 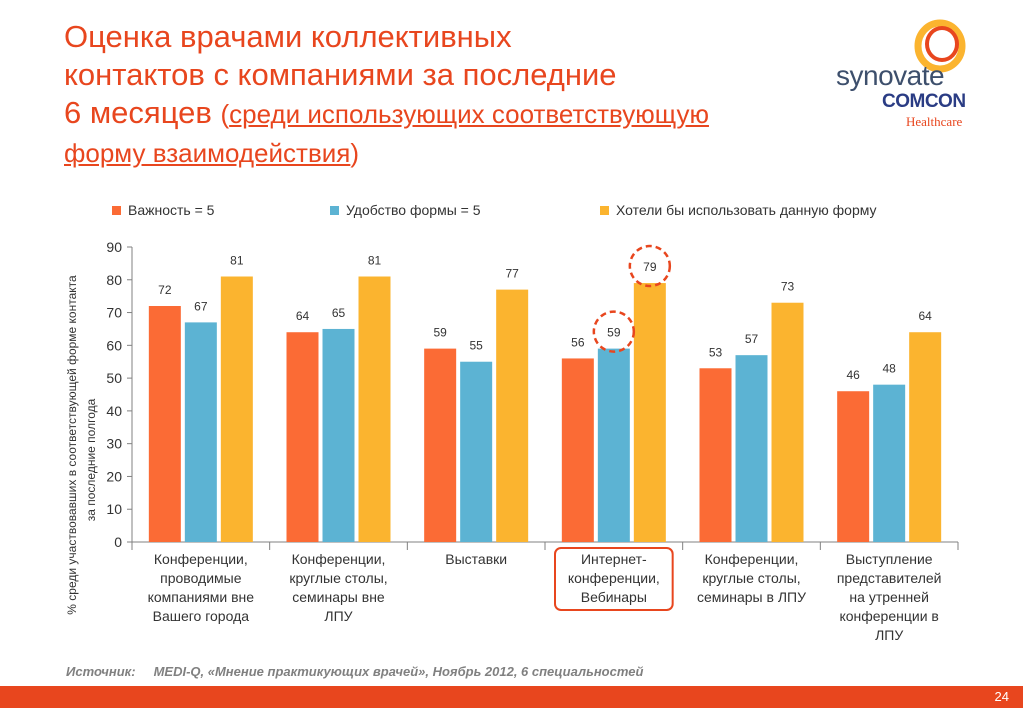 I want to click on title-subtitle-2: форму взаимодействия, so click(x=207, y=153).